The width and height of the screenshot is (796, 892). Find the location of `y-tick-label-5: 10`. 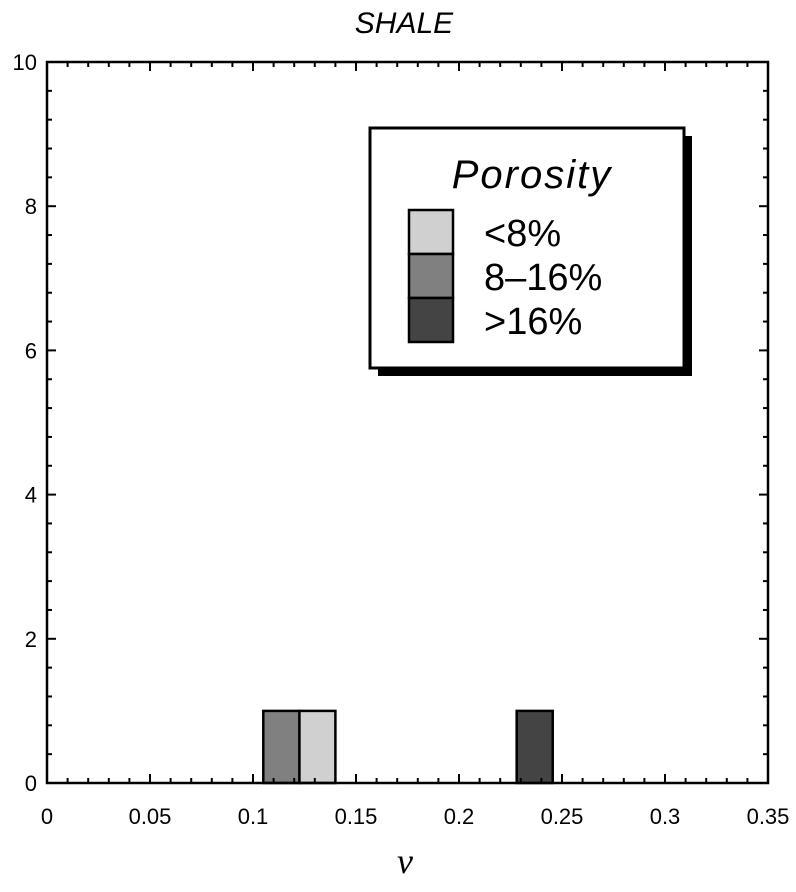

y-tick-label-5: 10 is located at coordinates (25, 62).